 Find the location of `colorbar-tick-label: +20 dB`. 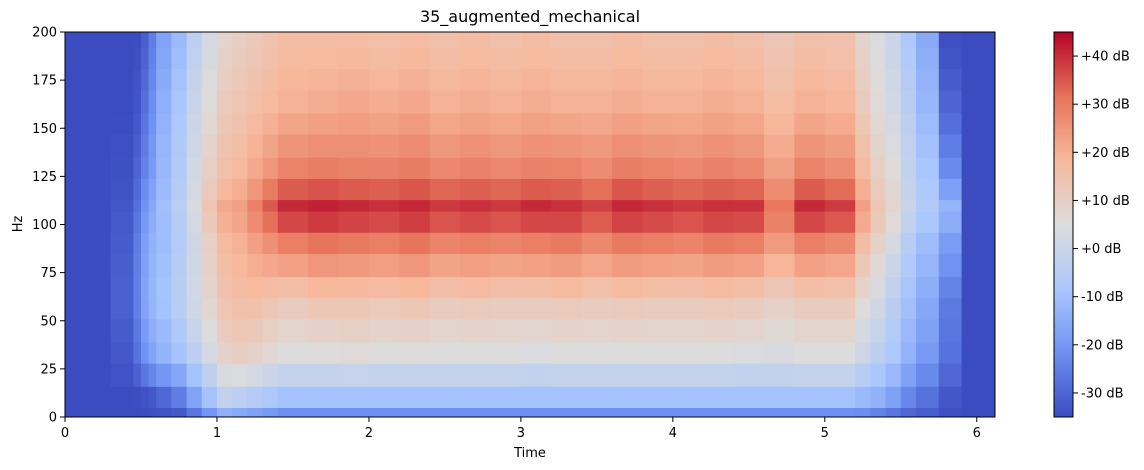

colorbar-tick-label: +20 dB is located at coordinates (1105, 153).